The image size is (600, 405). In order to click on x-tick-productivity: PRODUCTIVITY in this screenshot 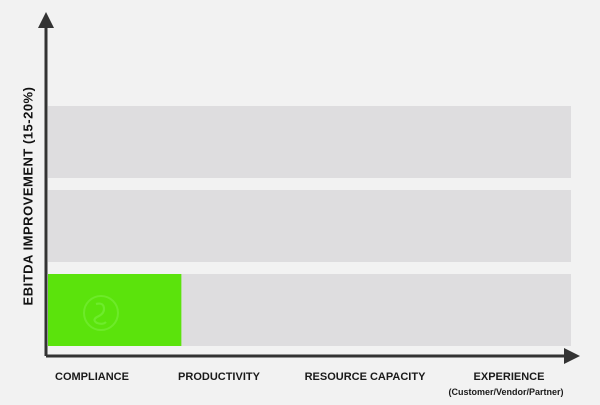, I will do `click(219, 377)`.